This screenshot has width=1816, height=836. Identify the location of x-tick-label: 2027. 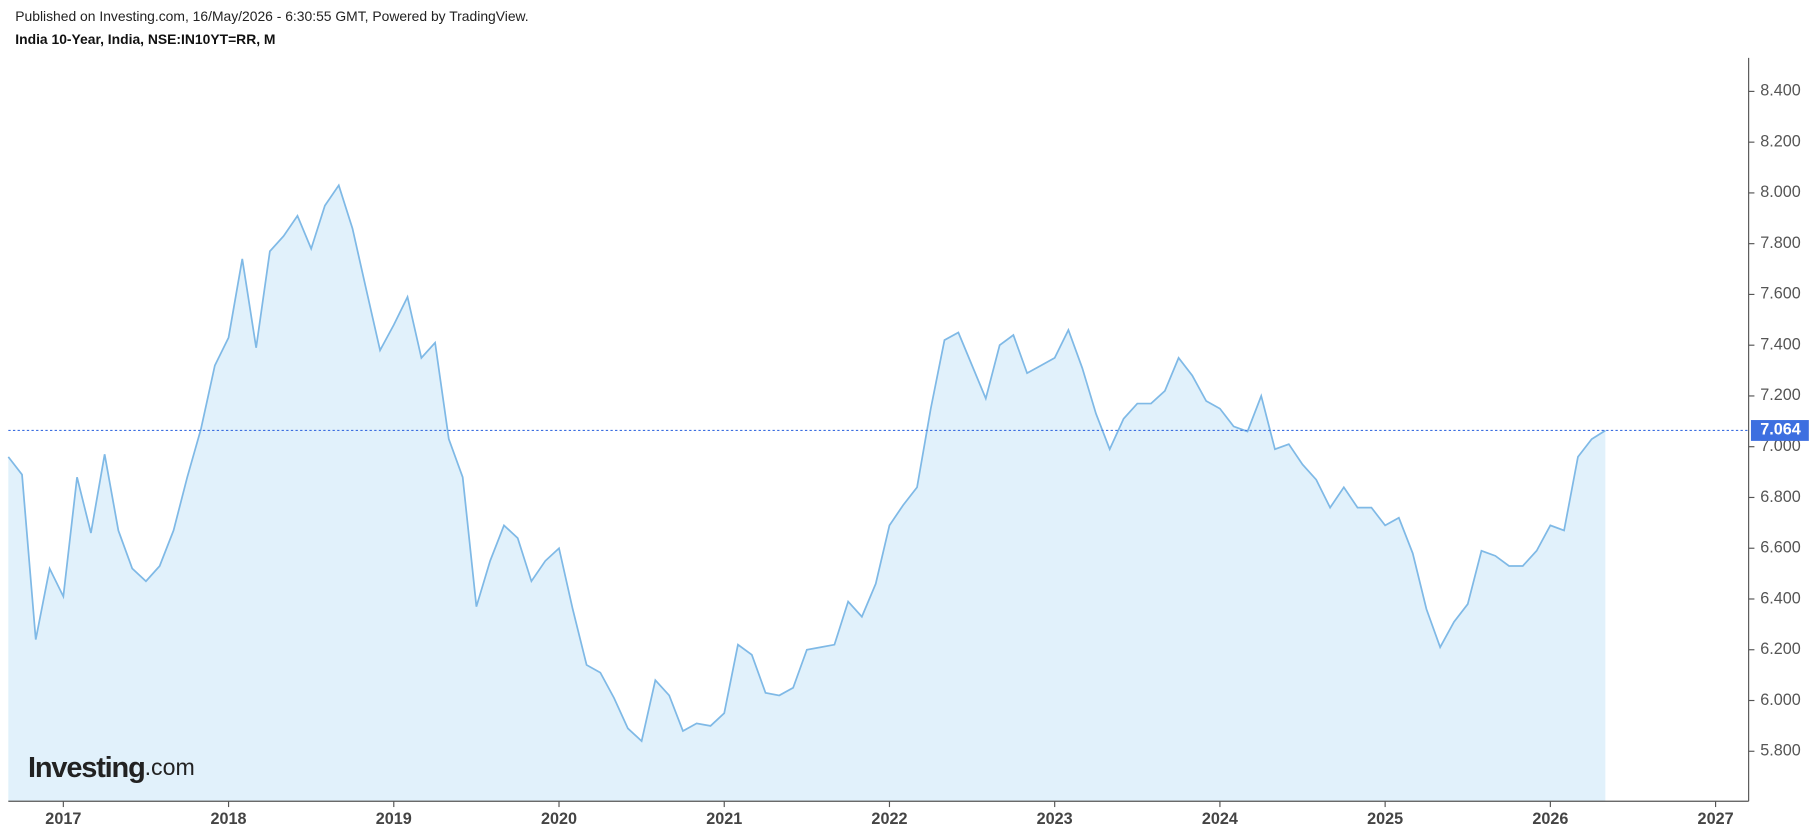
(1716, 819).